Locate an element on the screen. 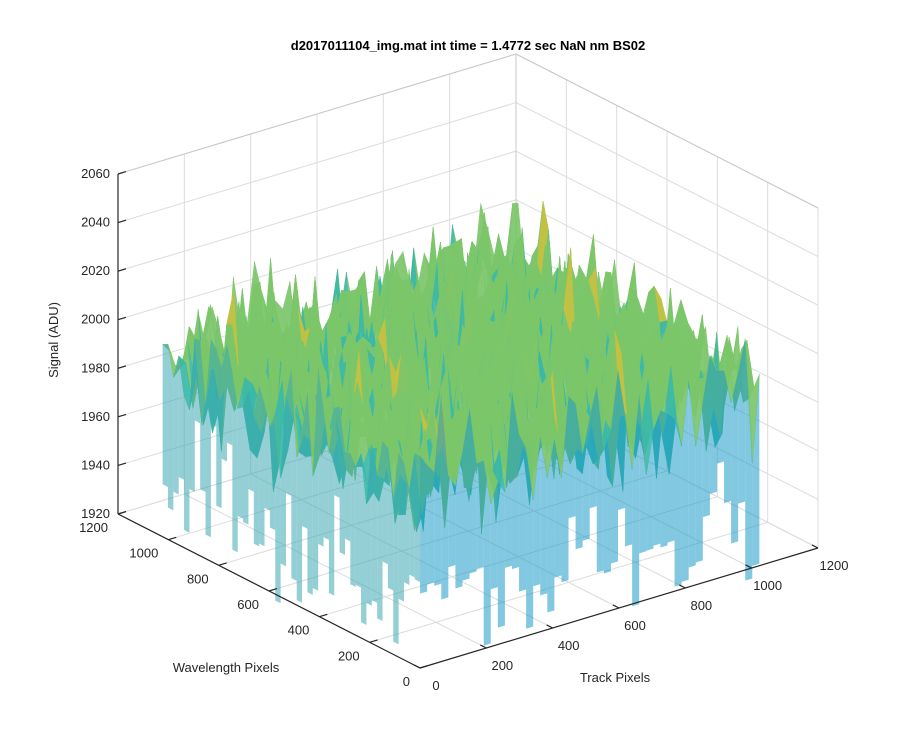 This screenshot has width=900, height=750. x-tick-label: 400 is located at coordinates (569, 645).